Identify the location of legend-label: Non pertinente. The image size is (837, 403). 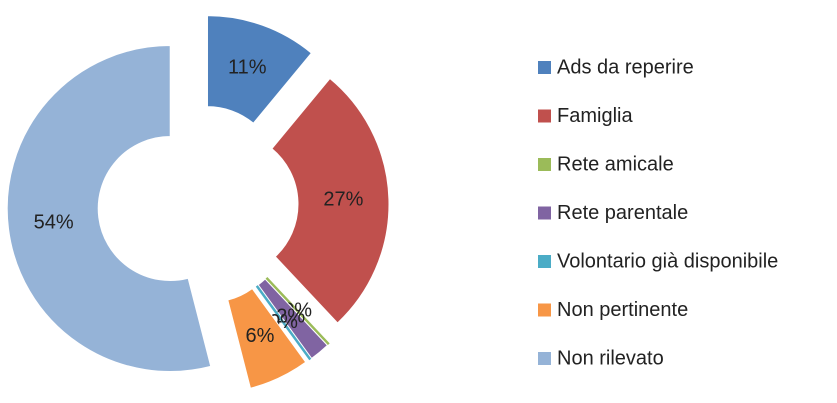
(622, 310).